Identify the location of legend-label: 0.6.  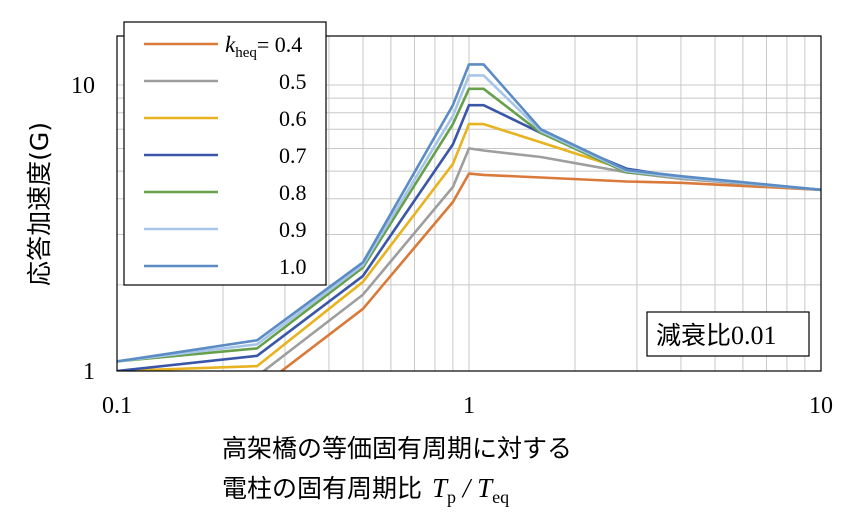
(293, 118).